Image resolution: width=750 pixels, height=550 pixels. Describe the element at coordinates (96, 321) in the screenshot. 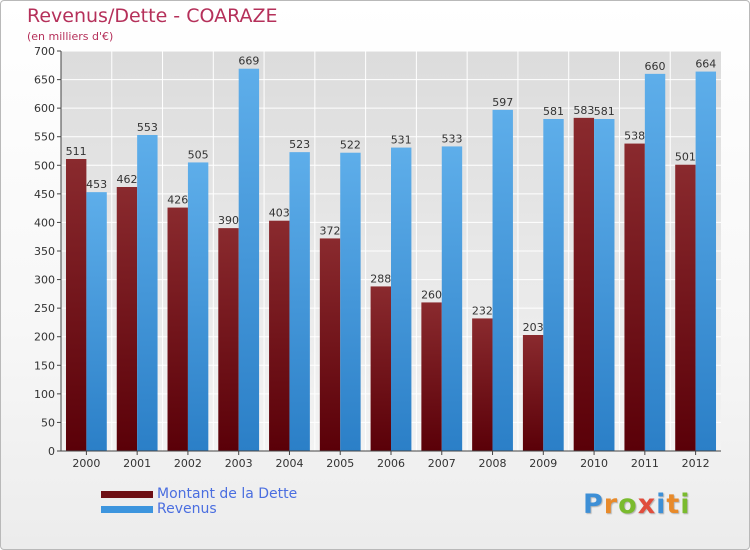

I see `bar-revenus-2000` at that location.